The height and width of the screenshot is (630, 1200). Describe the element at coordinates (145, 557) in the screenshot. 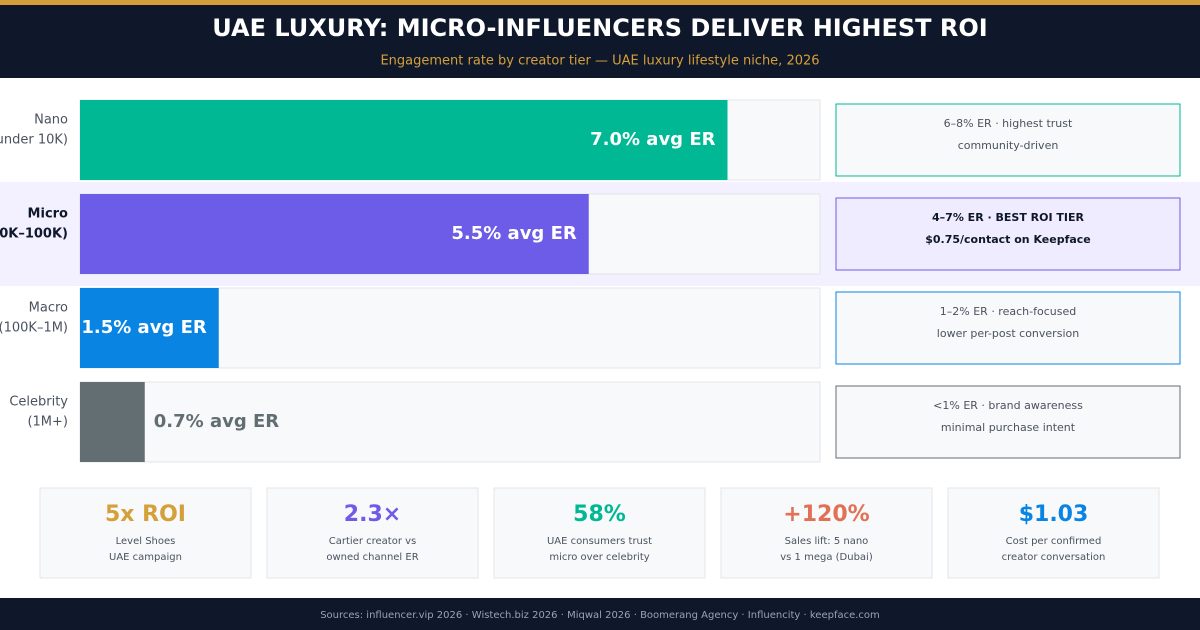

I see `stat-caption: UAE campaign` at that location.